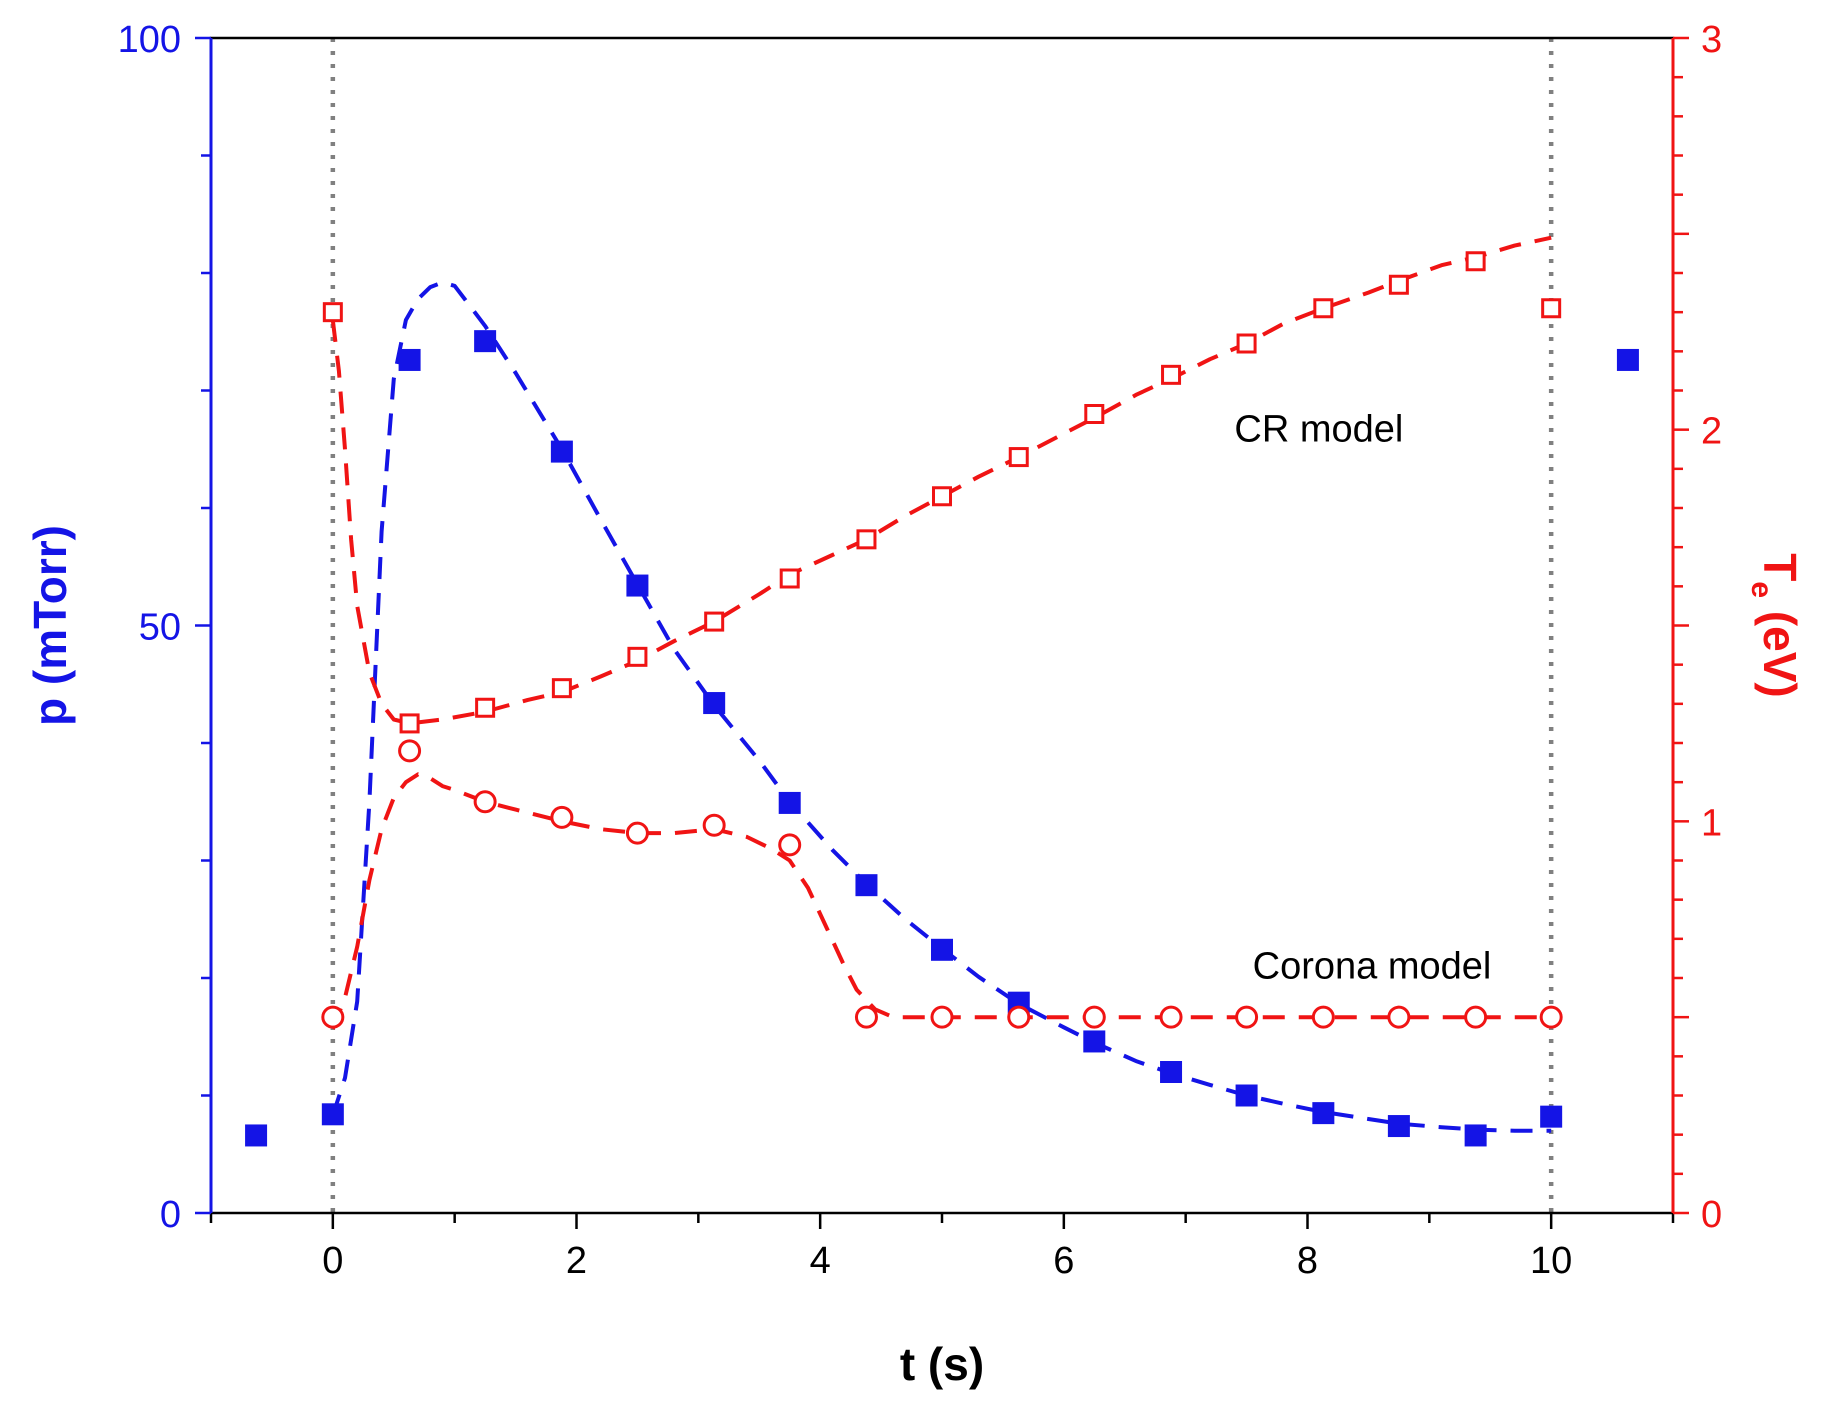  What do you see at coordinates (1551, 1261) in the screenshot?
I see `x-tick-label: 10` at bounding box center [1551, 1261].